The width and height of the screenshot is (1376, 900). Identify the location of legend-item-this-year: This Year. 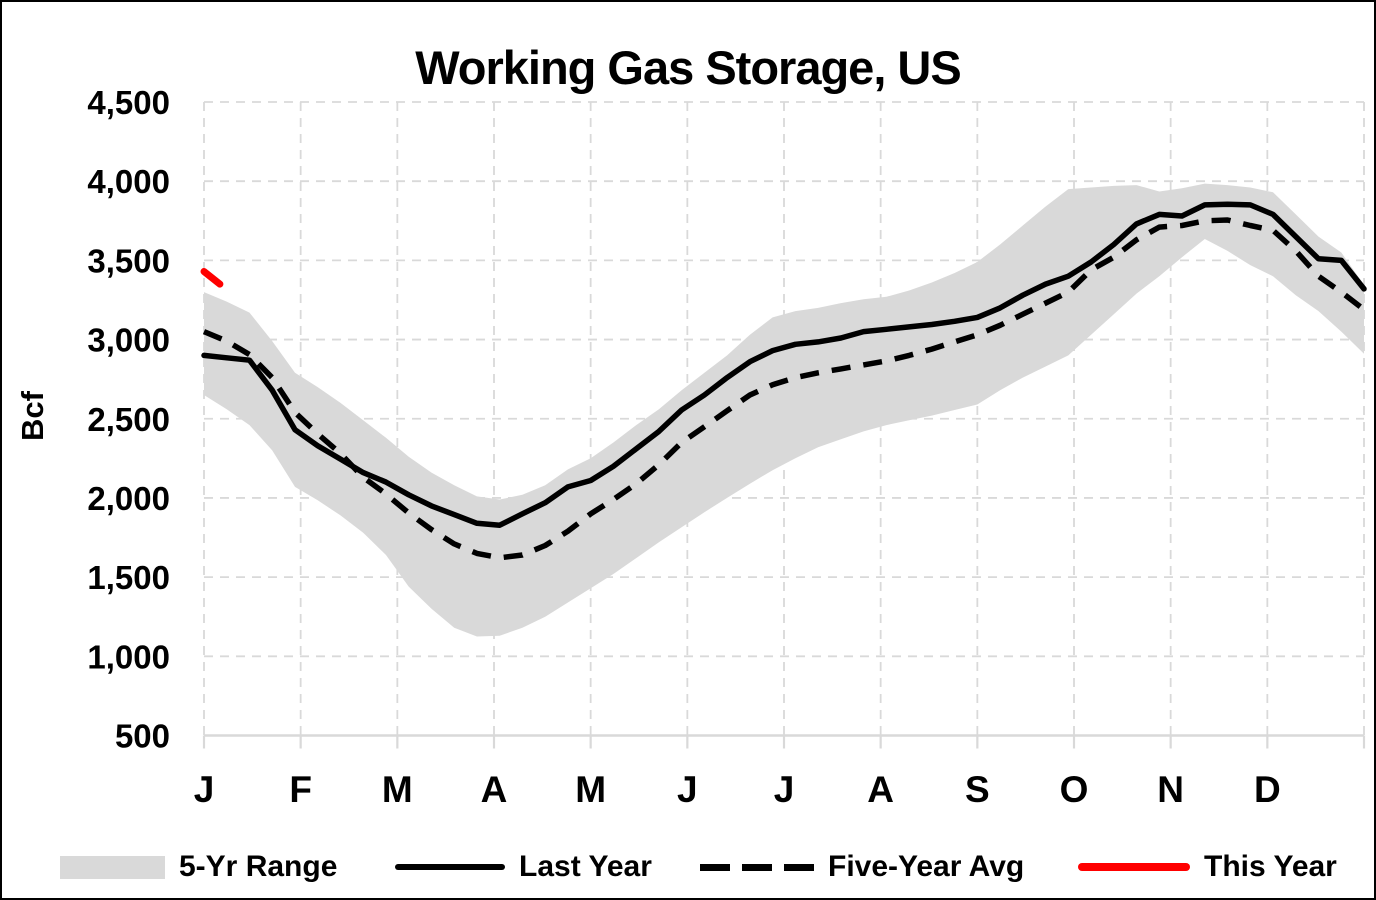
(1207, 867).